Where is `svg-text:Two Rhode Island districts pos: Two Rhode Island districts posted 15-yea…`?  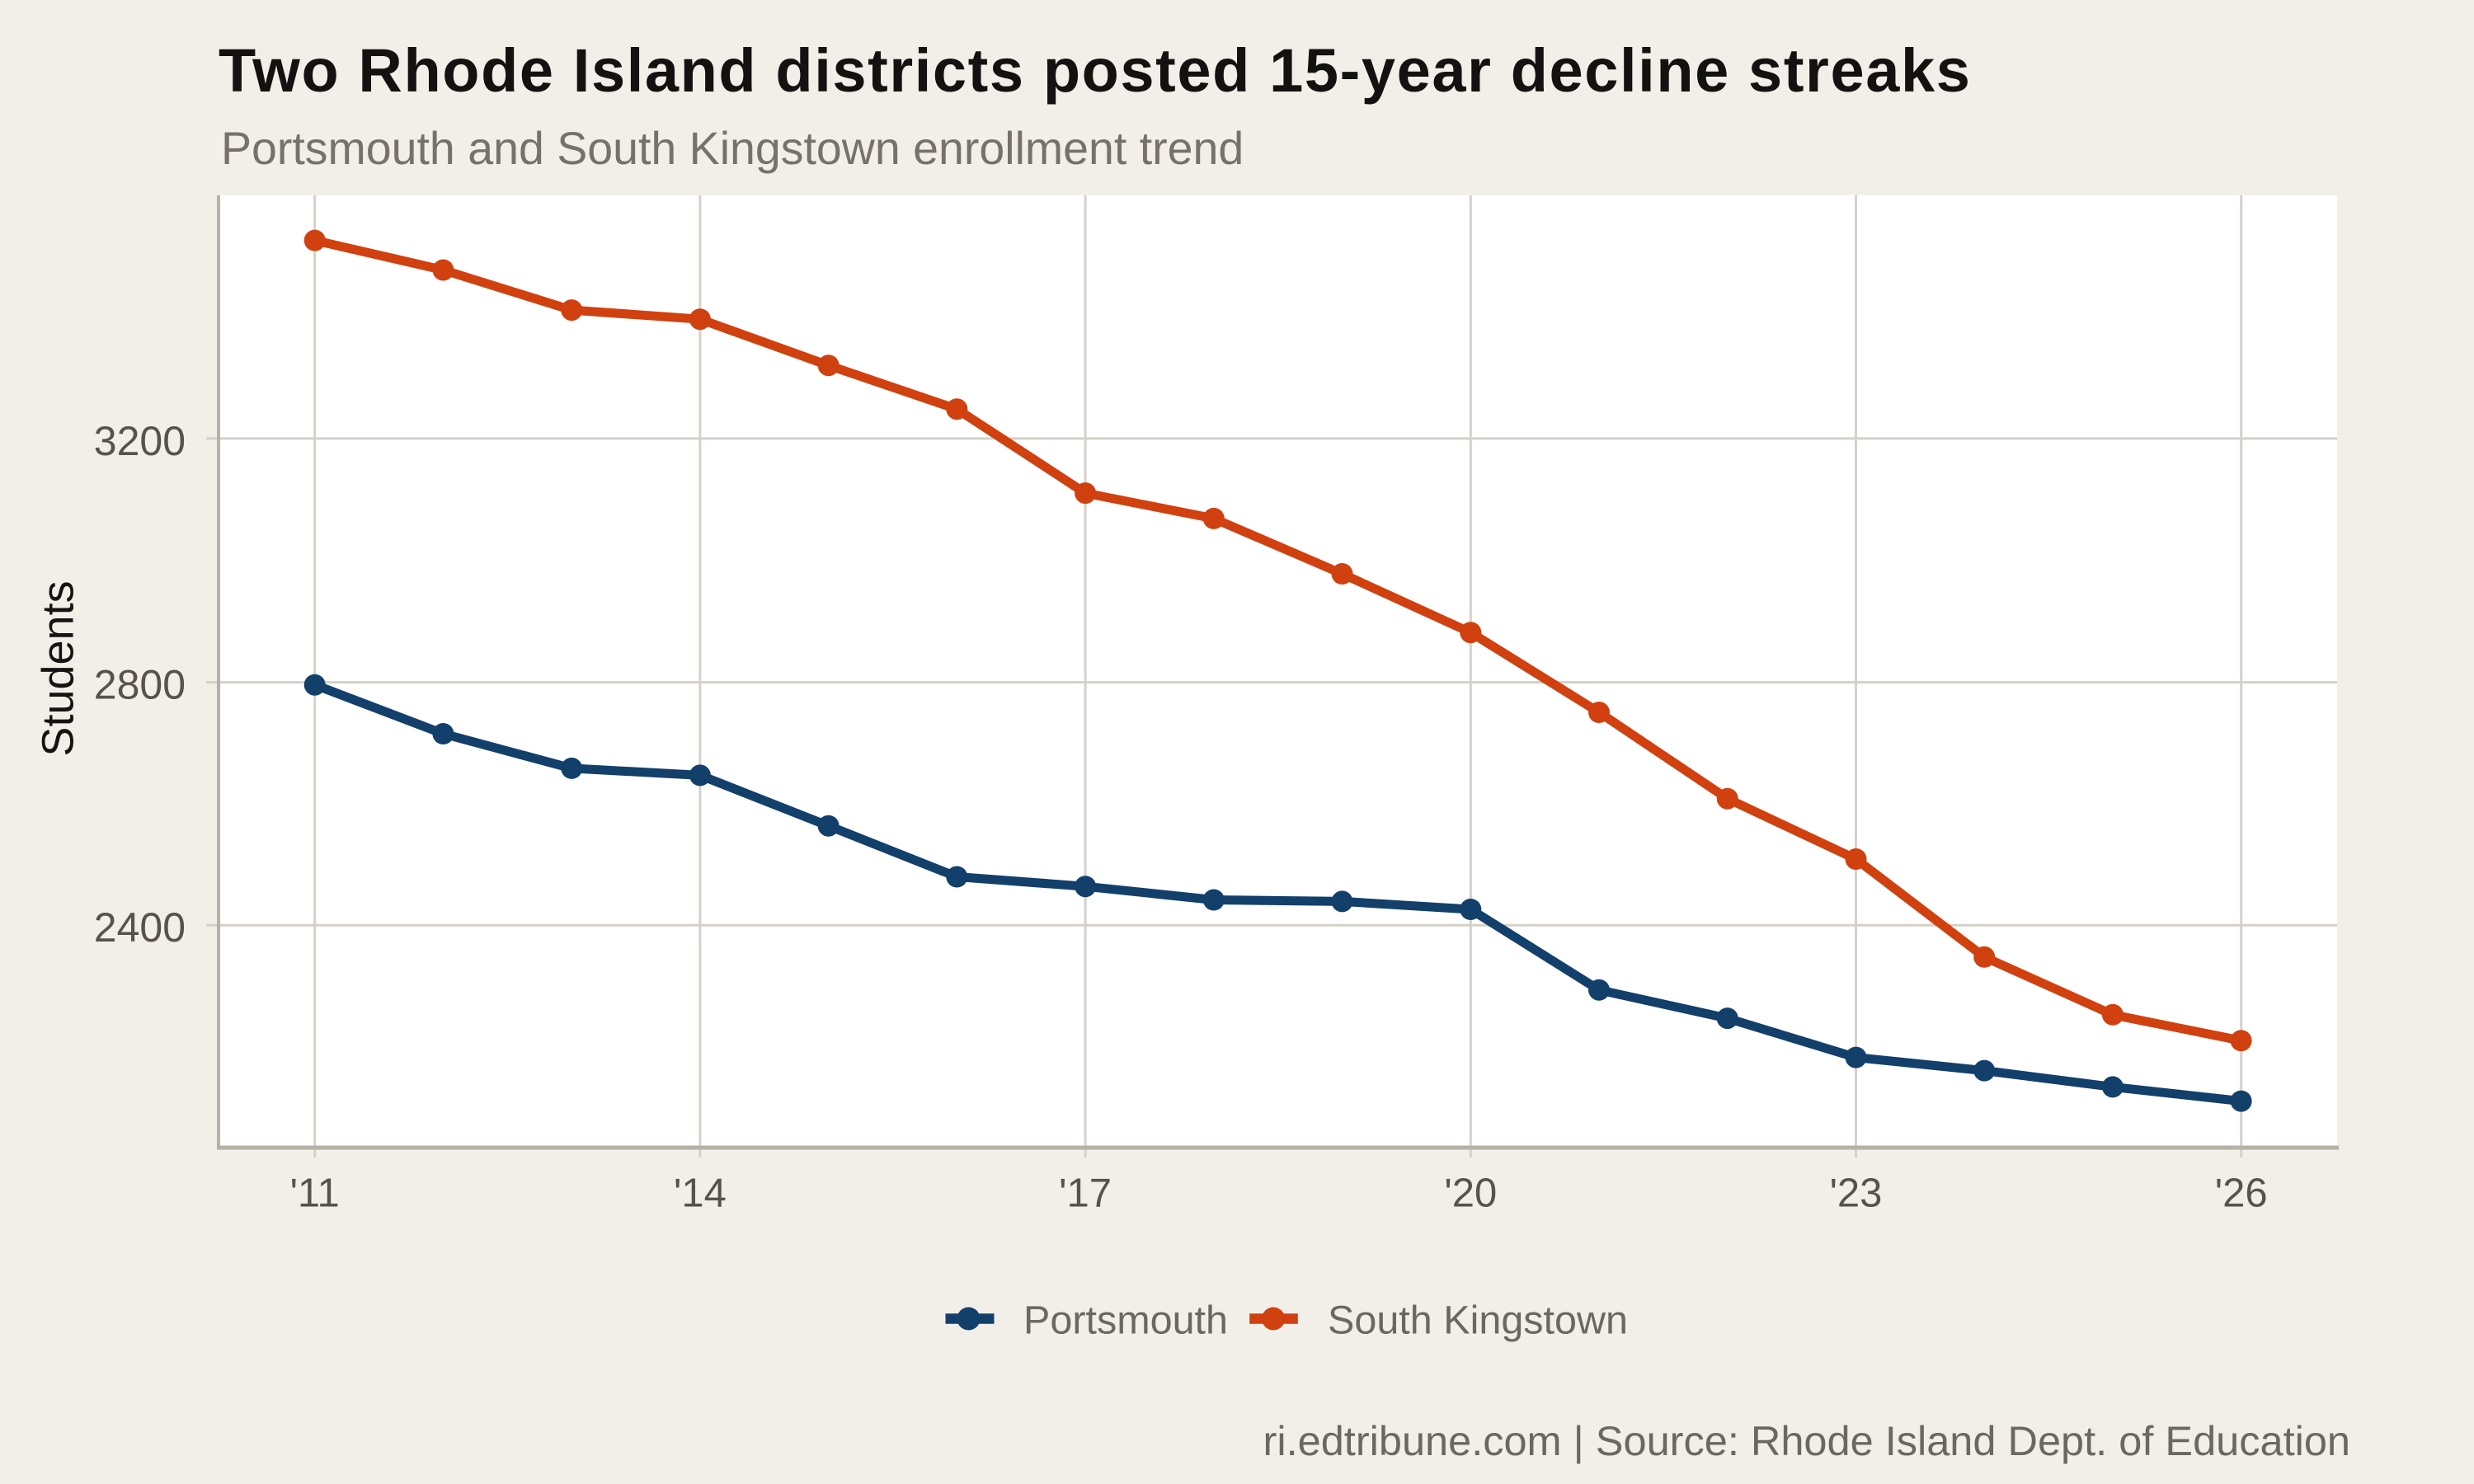
svg-text:Two Rhode Island districts pos: Two Rhode Island districts posted 15-yea… is located at coordinates (1095, 70).